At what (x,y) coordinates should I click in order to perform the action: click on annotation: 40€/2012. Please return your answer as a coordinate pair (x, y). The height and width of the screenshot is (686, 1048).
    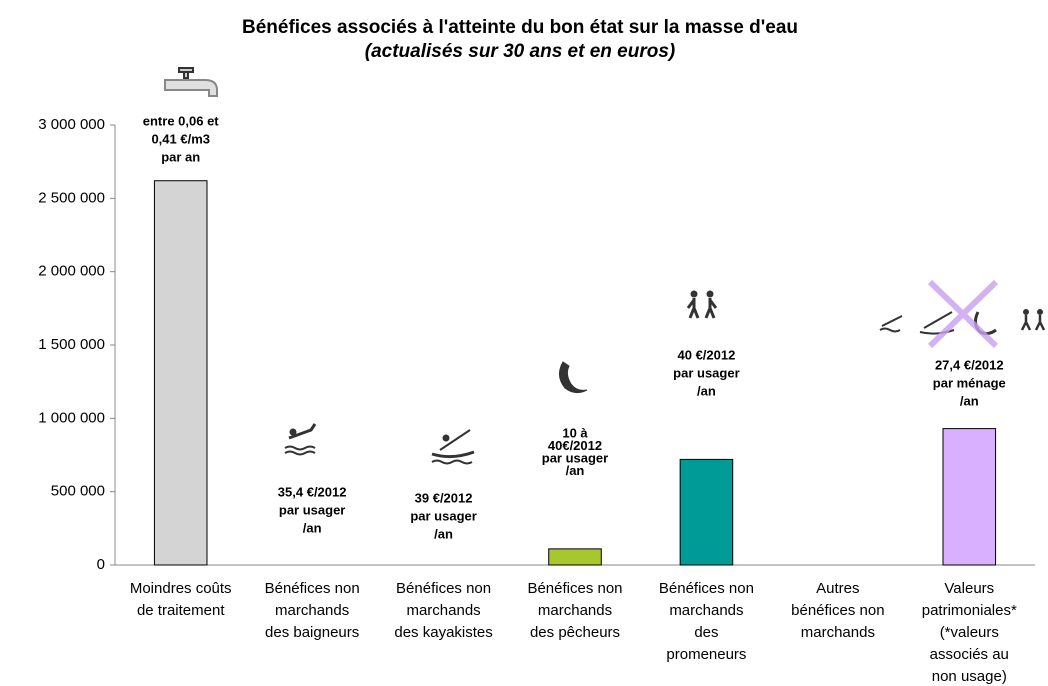
    Looking at the image, I should click on (575, 445).